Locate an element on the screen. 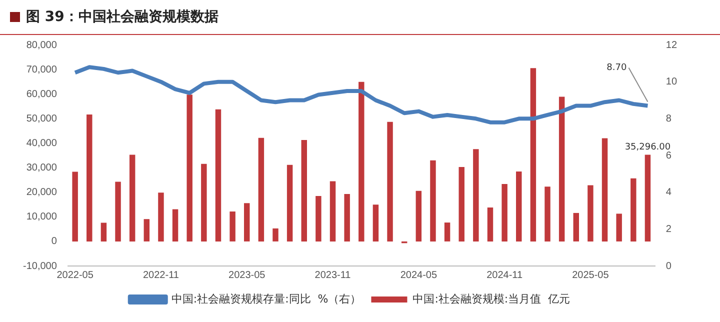 This screenshot has height=322, width=720. y2-tick-label: 0 is located at coordinates (669, 266).